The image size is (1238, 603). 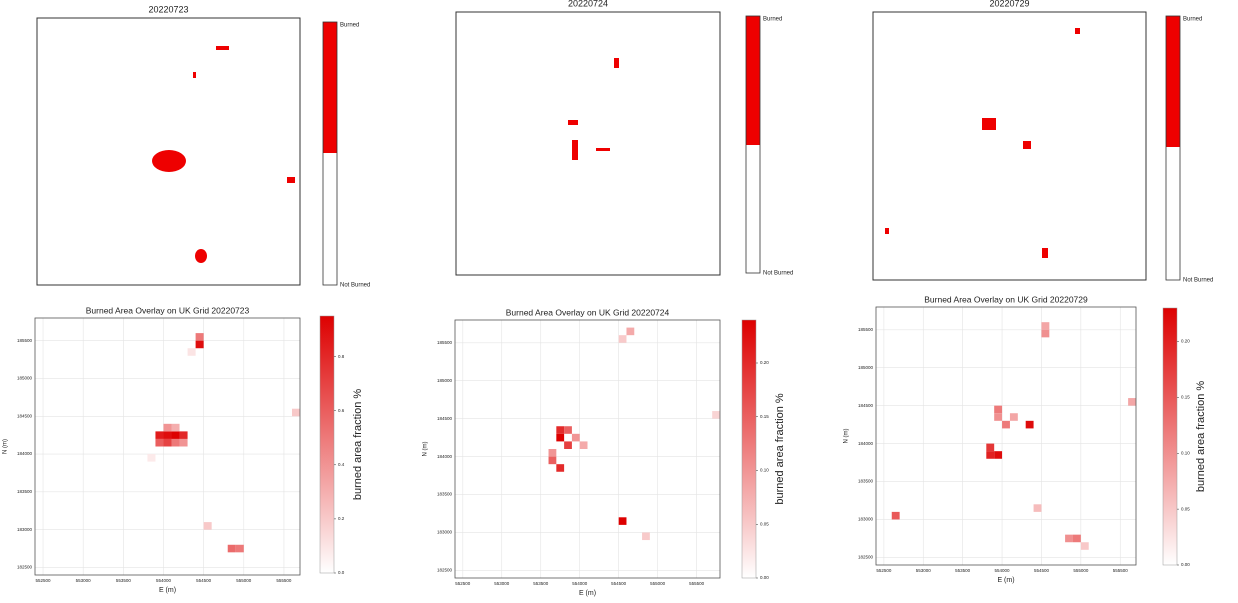 What do you see at coordinates (168, 310) in the screenshot?
I see `panel-title: Burned Area Overlay on UK Grid 20220723` at bounding box center [168, 310].